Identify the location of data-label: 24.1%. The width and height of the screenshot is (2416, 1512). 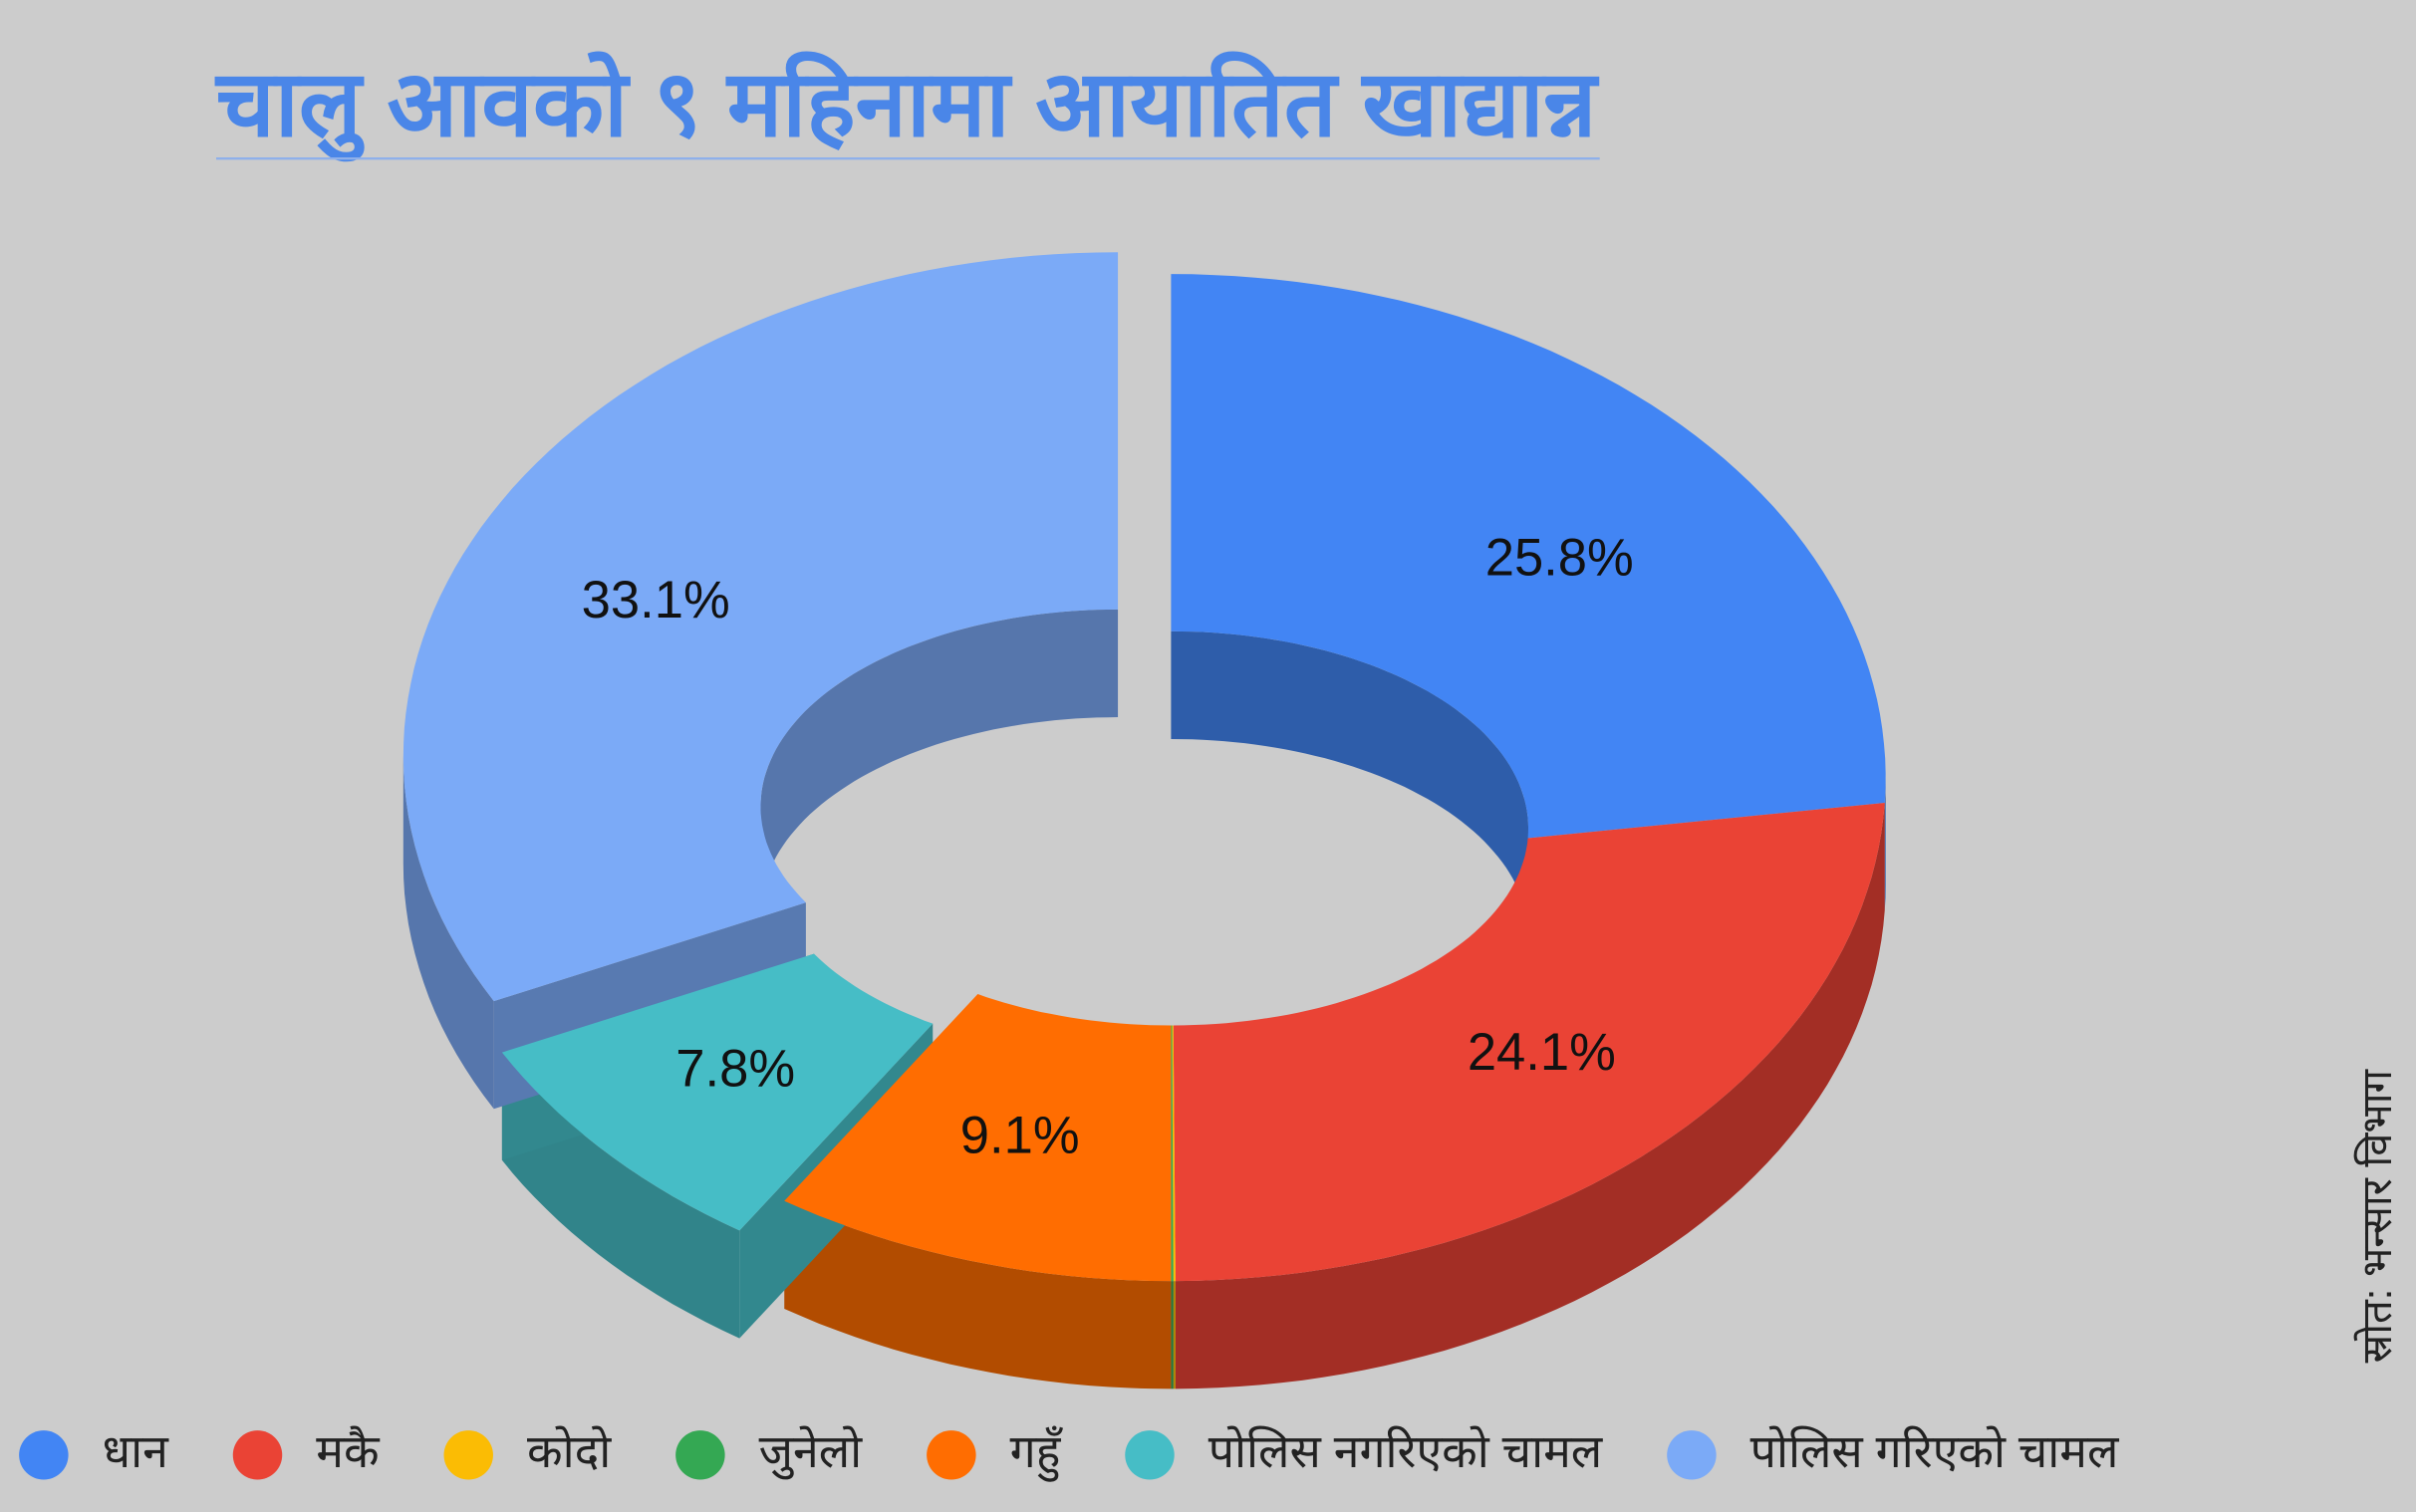
(1542, 1052).